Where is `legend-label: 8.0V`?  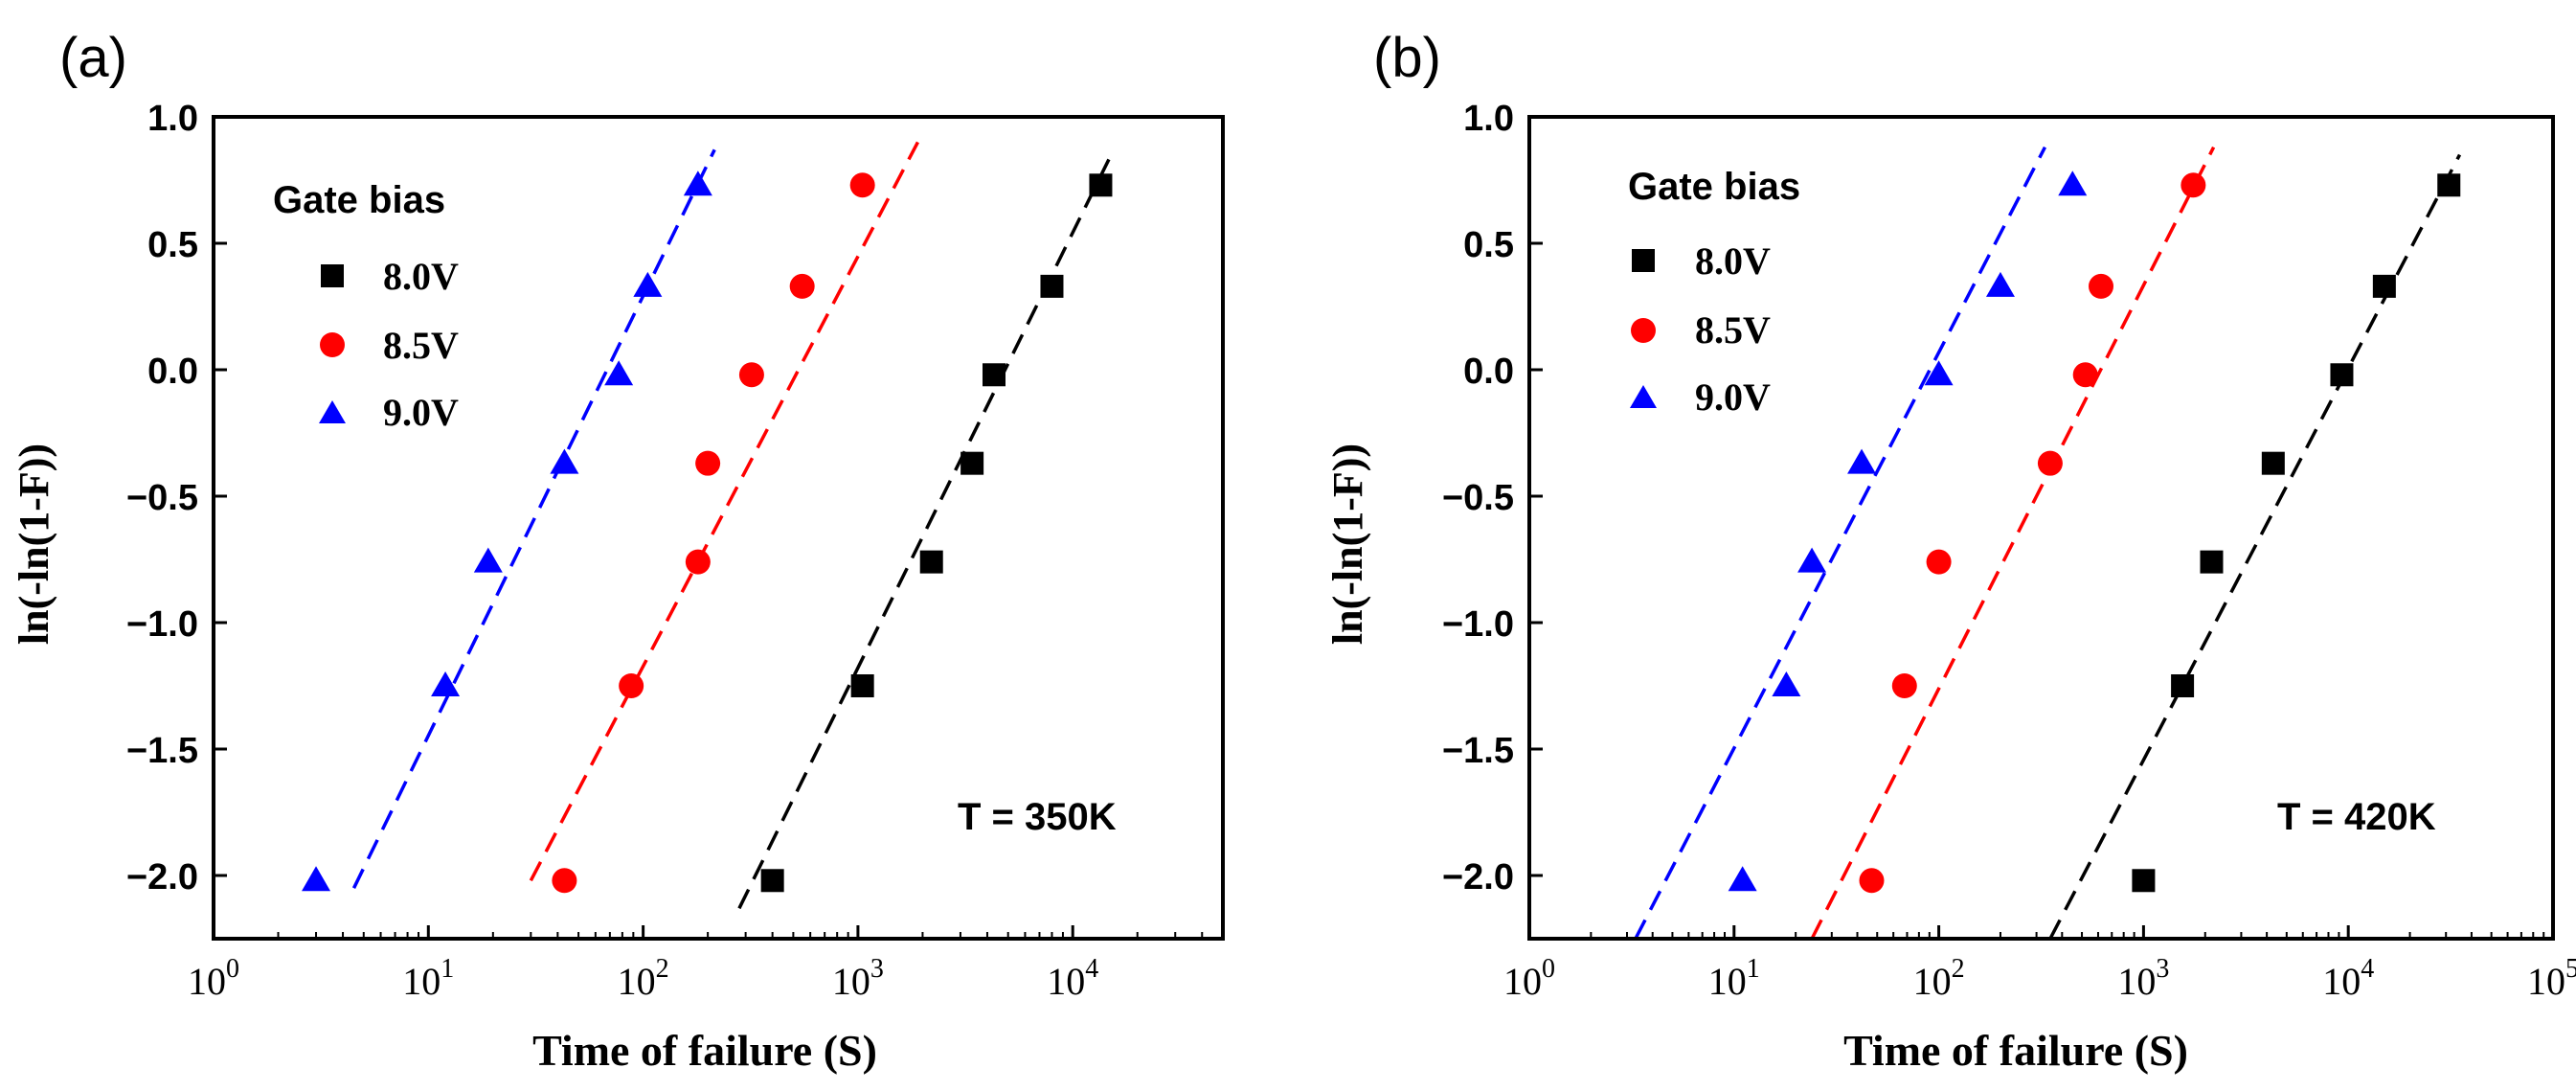
legend-label: 8.0V is located at coordinates (421, 276).